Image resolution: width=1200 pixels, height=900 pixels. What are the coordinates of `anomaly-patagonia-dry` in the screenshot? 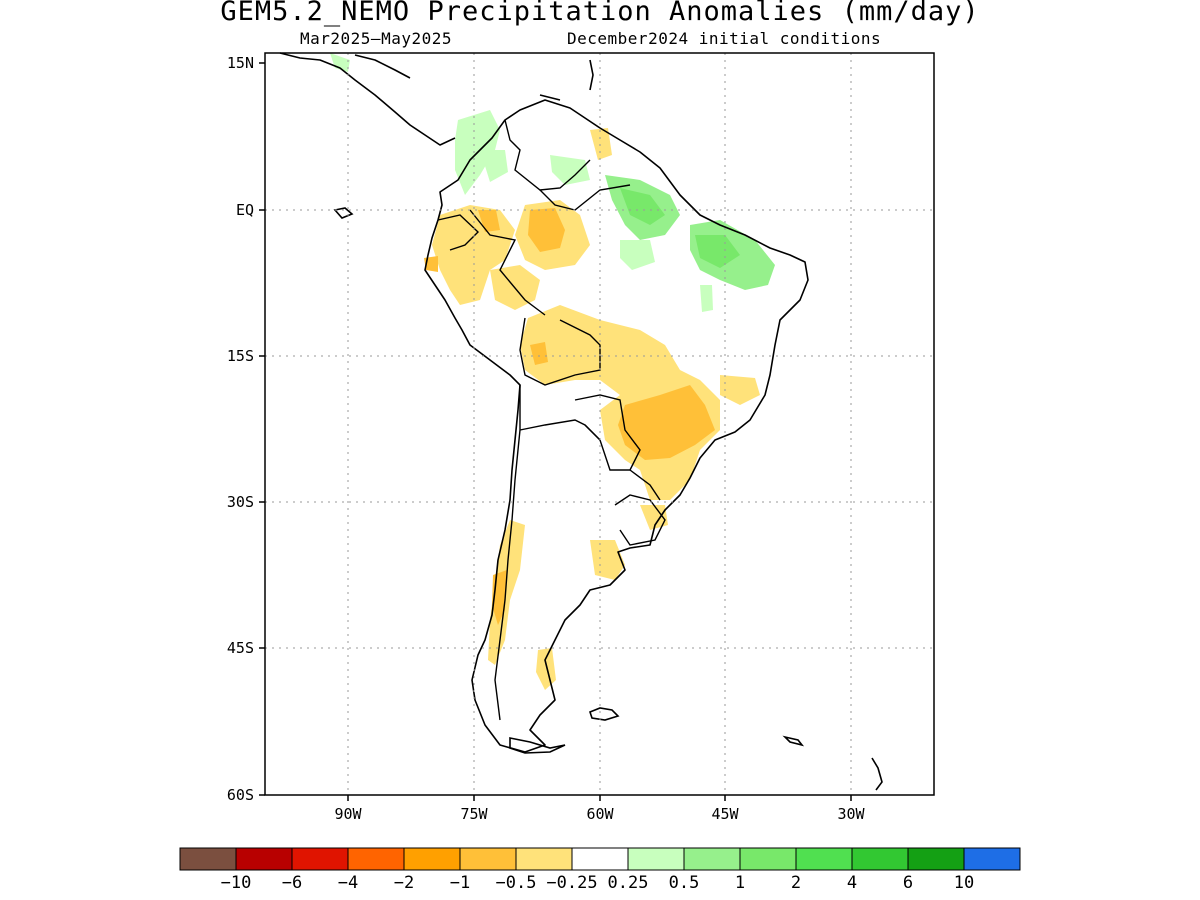 It's located at (607, 560).